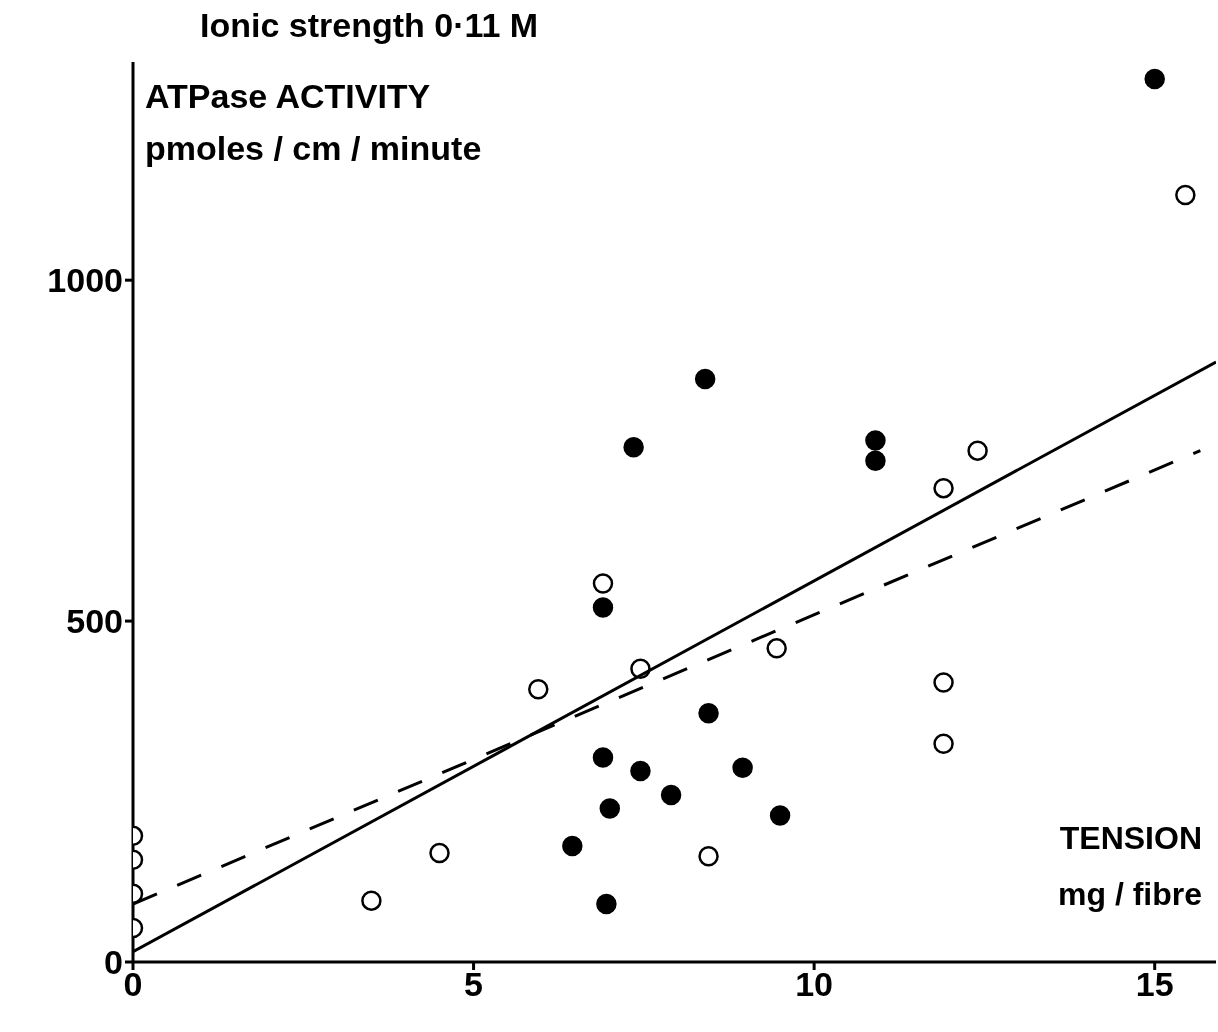 This screenshot has width=1218, height=1032. Describe the element at coordinates (1129, 866) in the screenshot. I see `x-axis-title: TENSION mg / fibre` at that location.